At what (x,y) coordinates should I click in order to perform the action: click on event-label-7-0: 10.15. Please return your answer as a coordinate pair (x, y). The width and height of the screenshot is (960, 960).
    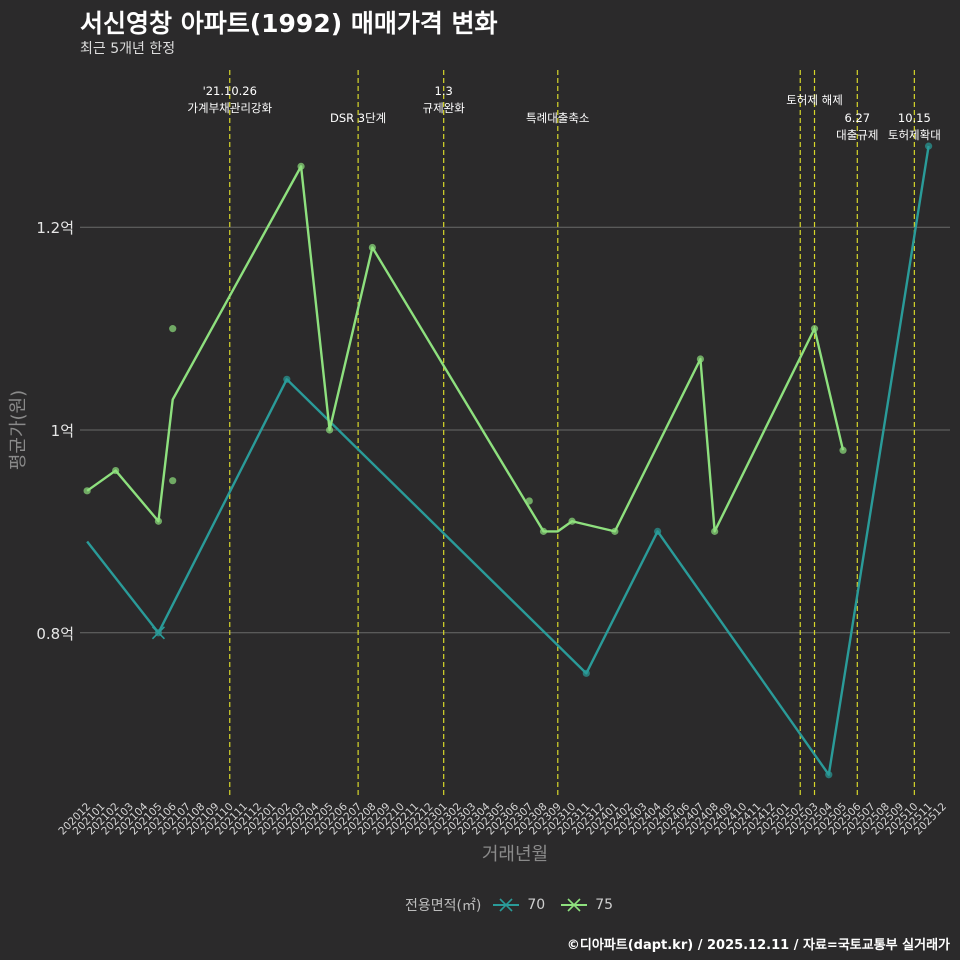
    Looking at the image, I should click on (914, 118).